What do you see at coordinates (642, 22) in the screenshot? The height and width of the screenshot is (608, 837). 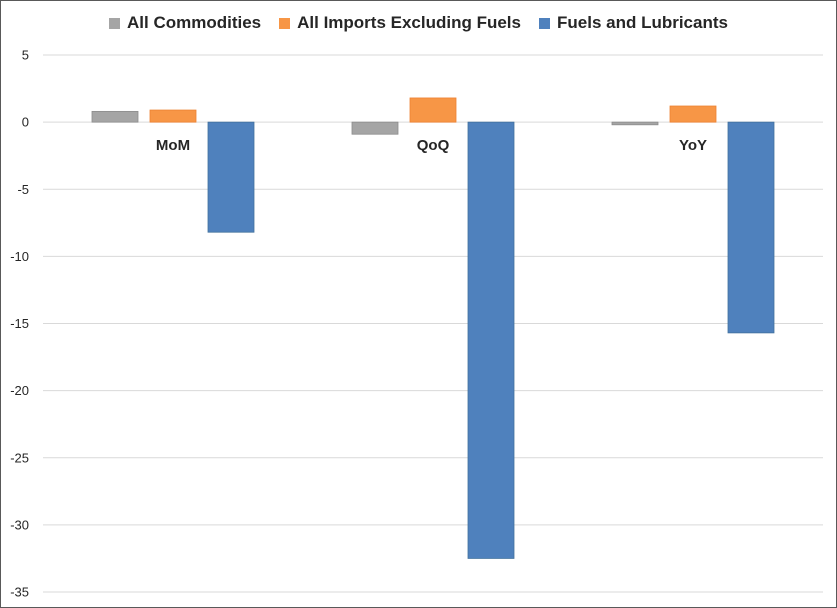 I see `legend-label-fuels-and-lubricants: Fuels and Lubricants` at bounding box center [642, 22].